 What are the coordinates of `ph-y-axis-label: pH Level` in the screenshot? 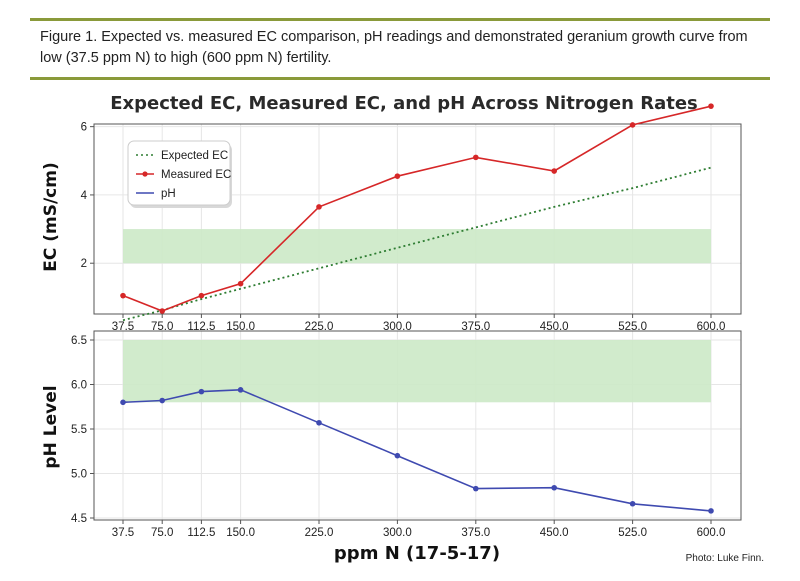 It's located at (51, 426).